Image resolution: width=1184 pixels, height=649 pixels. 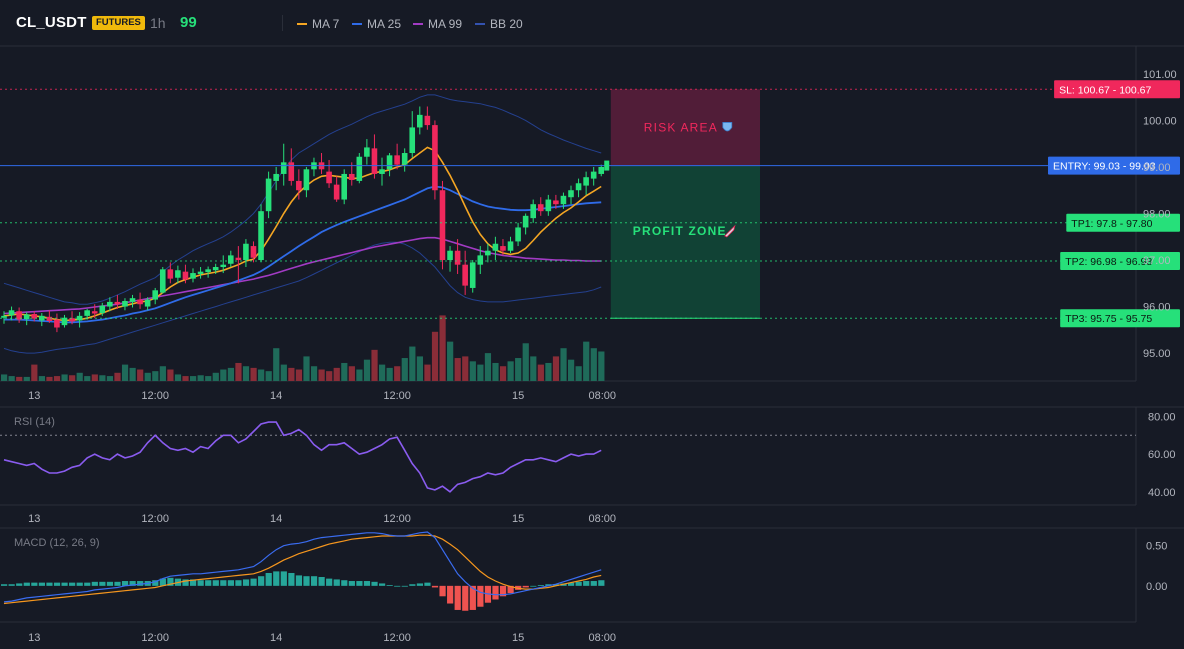 I want to click on legend-ma25: MA 25, so click(x=376, y=24).